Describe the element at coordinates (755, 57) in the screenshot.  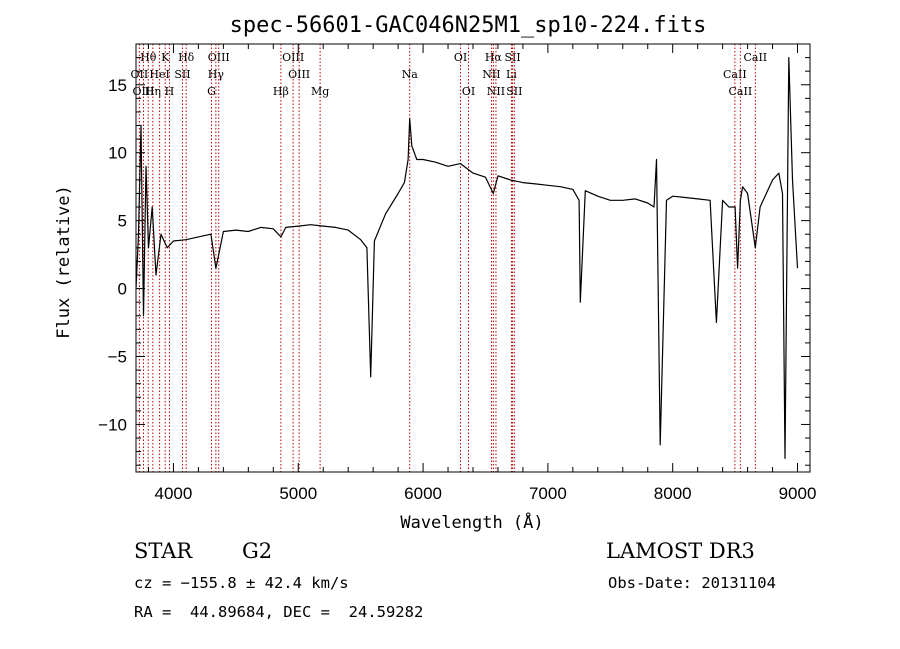
I see `line-label-25: CaII` at that location.